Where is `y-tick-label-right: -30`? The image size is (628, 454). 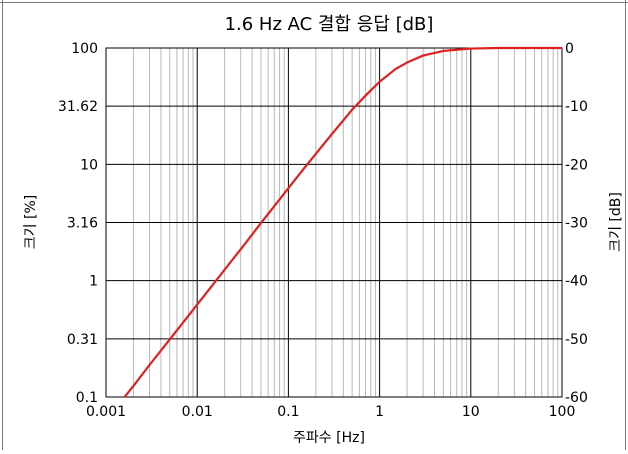 y-tick-label-right: -30 is located at coordinates (576, 224).